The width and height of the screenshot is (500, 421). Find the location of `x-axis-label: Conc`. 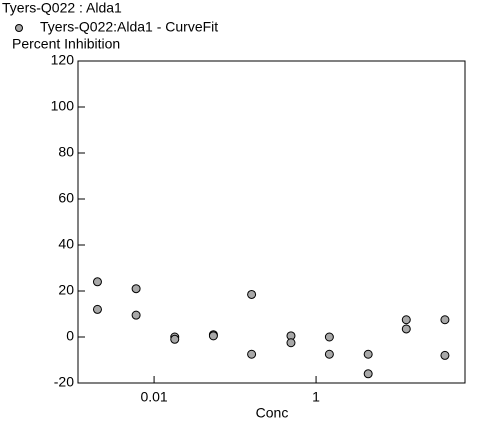

x-axis-label: Conc is located at coordinates (272, 413).